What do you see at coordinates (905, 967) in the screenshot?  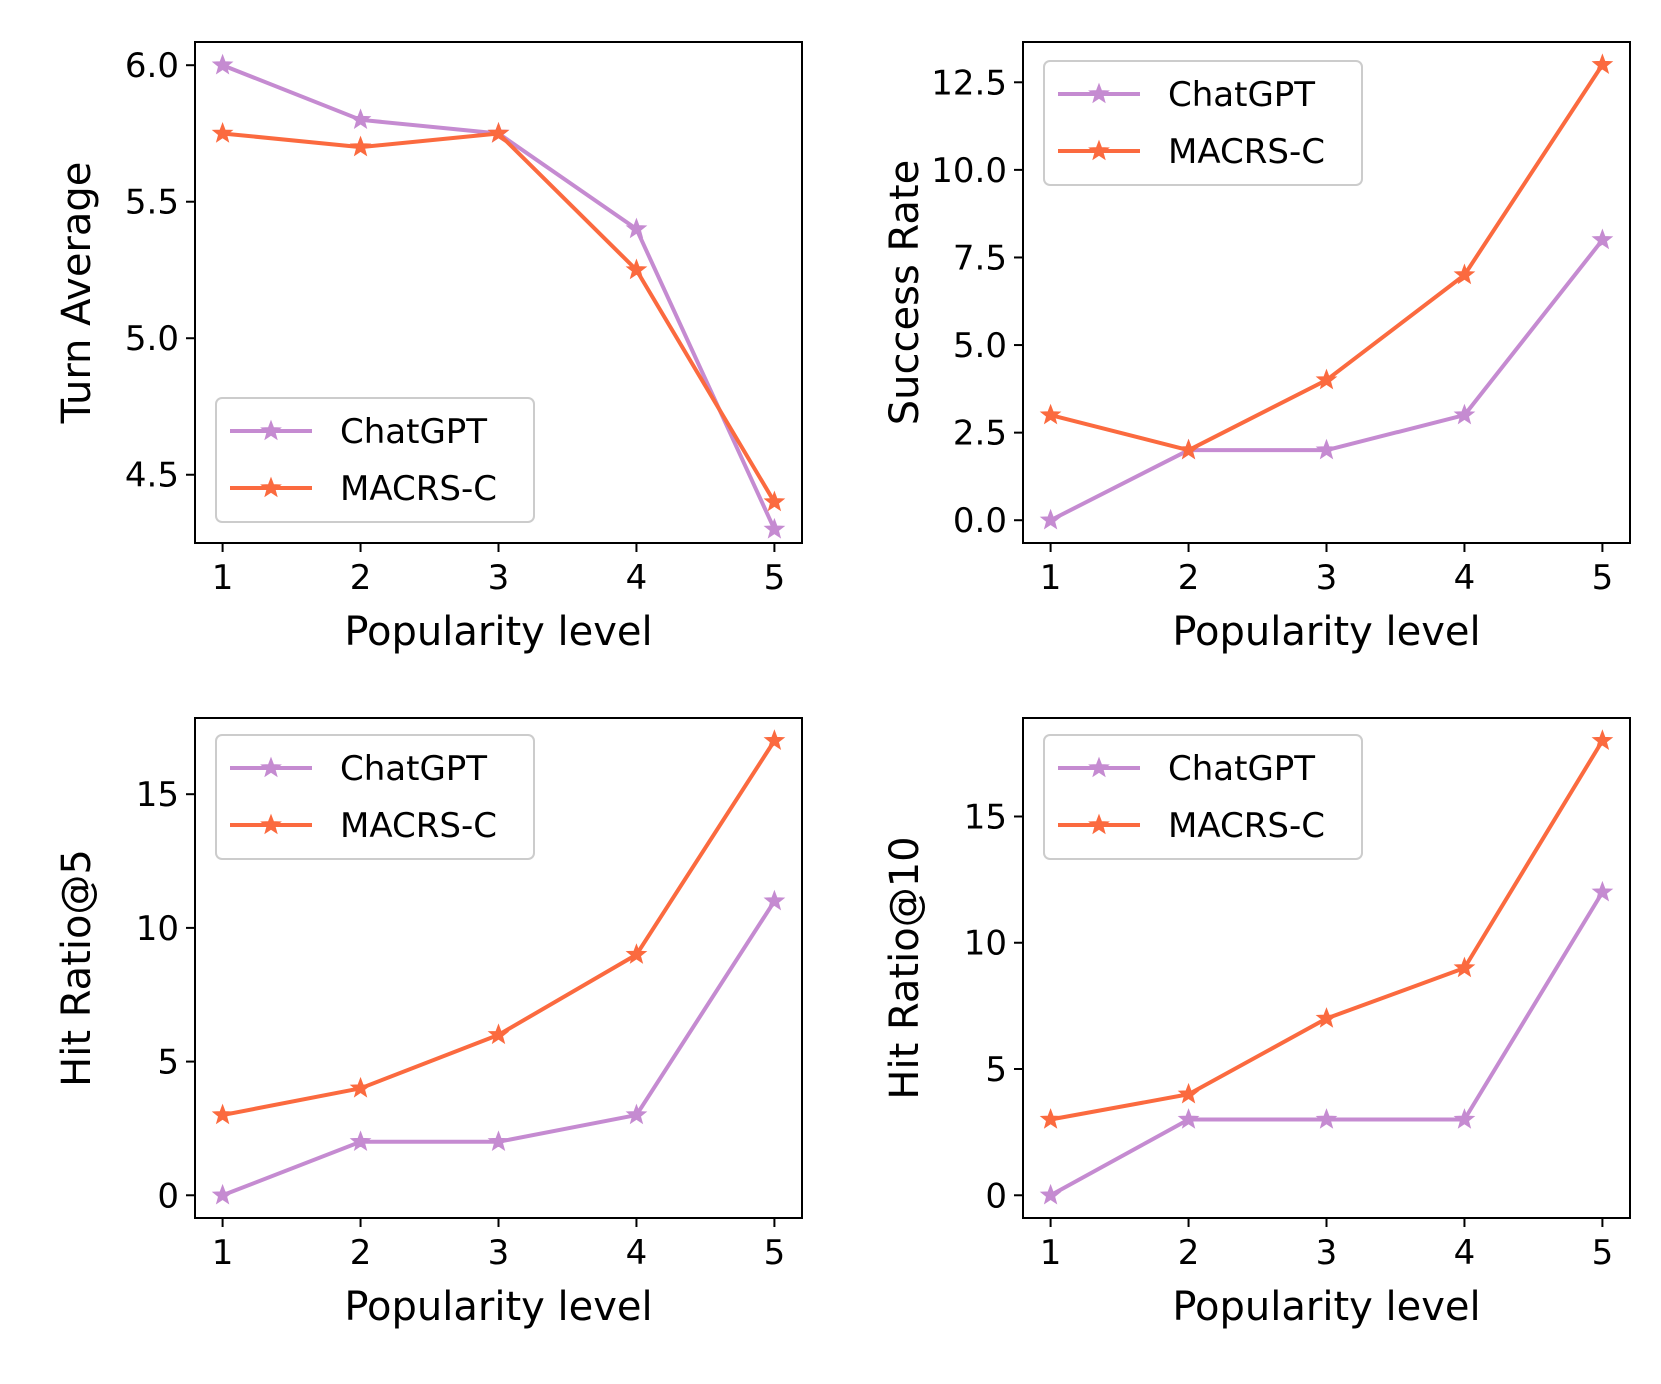 I see `y-axis-label: Hit Ratio@10` at bounding box center [905, 967].